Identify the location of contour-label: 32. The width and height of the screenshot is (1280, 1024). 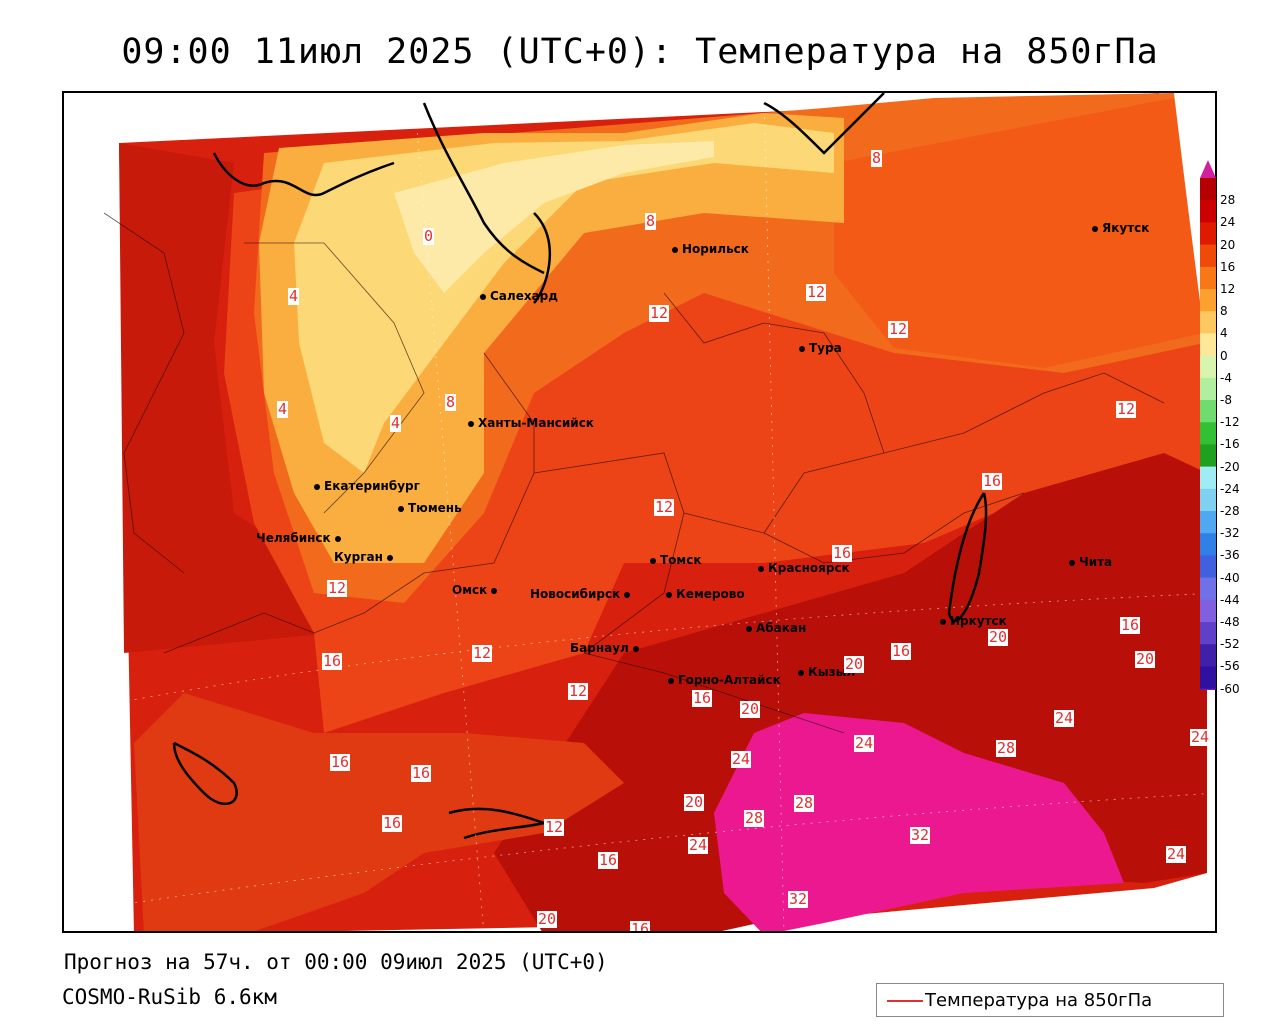
(798, 899).